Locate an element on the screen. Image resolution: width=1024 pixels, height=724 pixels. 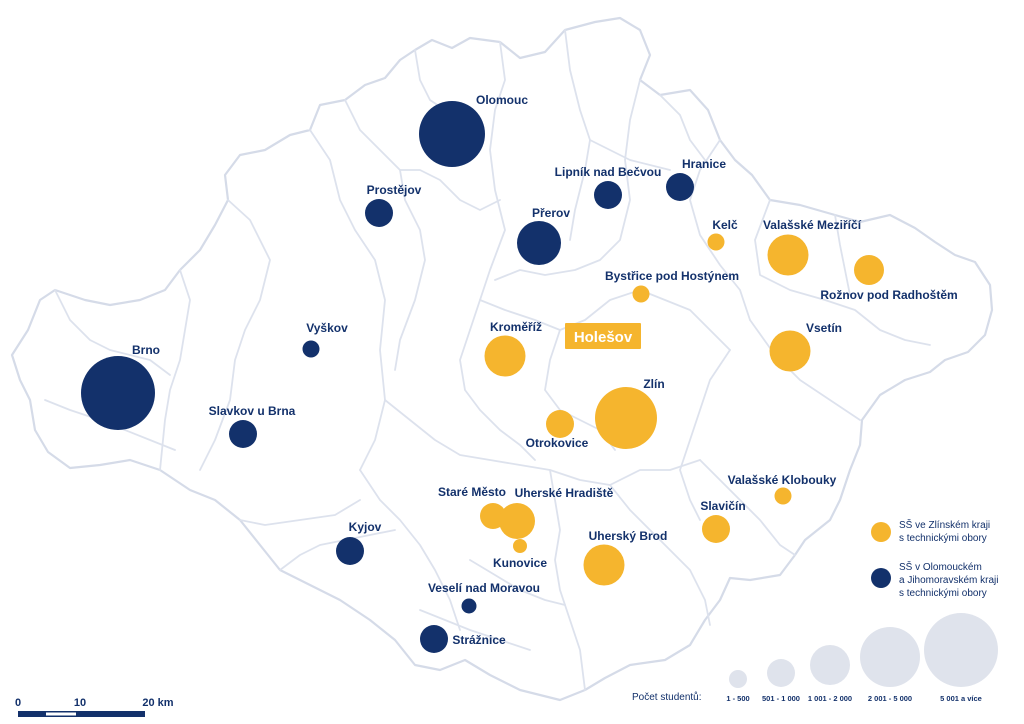
school-circle-vyskov is located at coordinates (311, 349).